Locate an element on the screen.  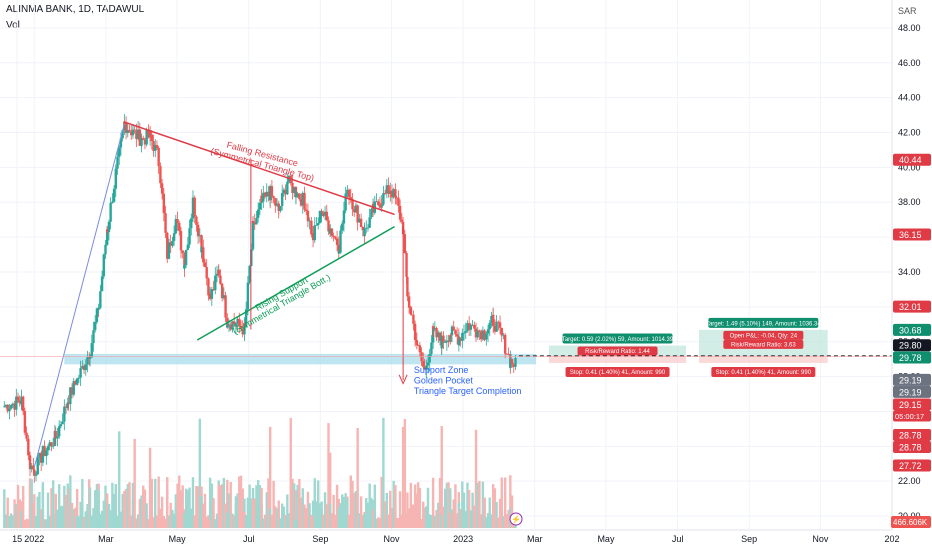
rising-support-line is located at coordinates (295, 283).